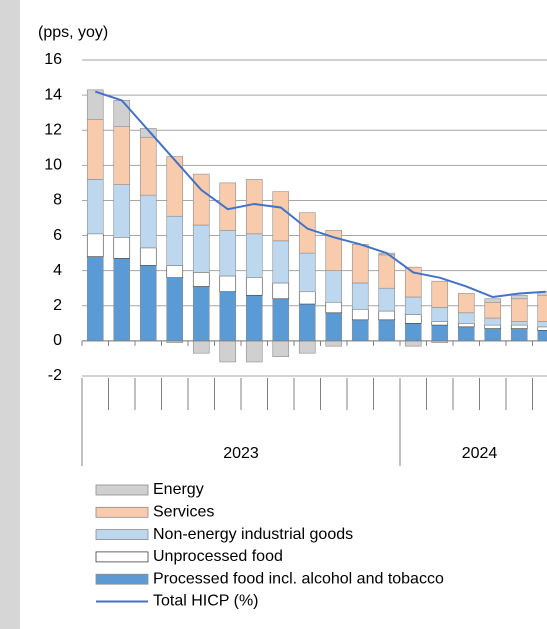 The width and height of the screenshot is (547, 629). I want to click on x-group-label: 2024, so click(480, 453).